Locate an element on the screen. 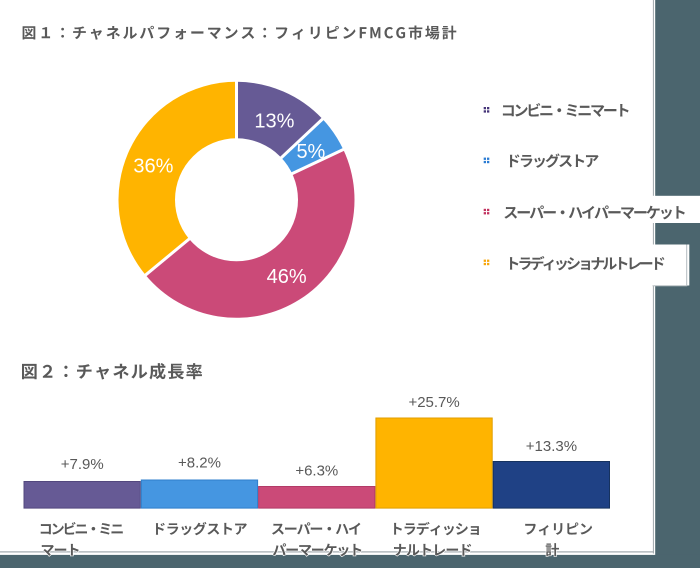 This screenshot has width=700, height=573. svg-text: 13% is located at coordinates (274, 122).